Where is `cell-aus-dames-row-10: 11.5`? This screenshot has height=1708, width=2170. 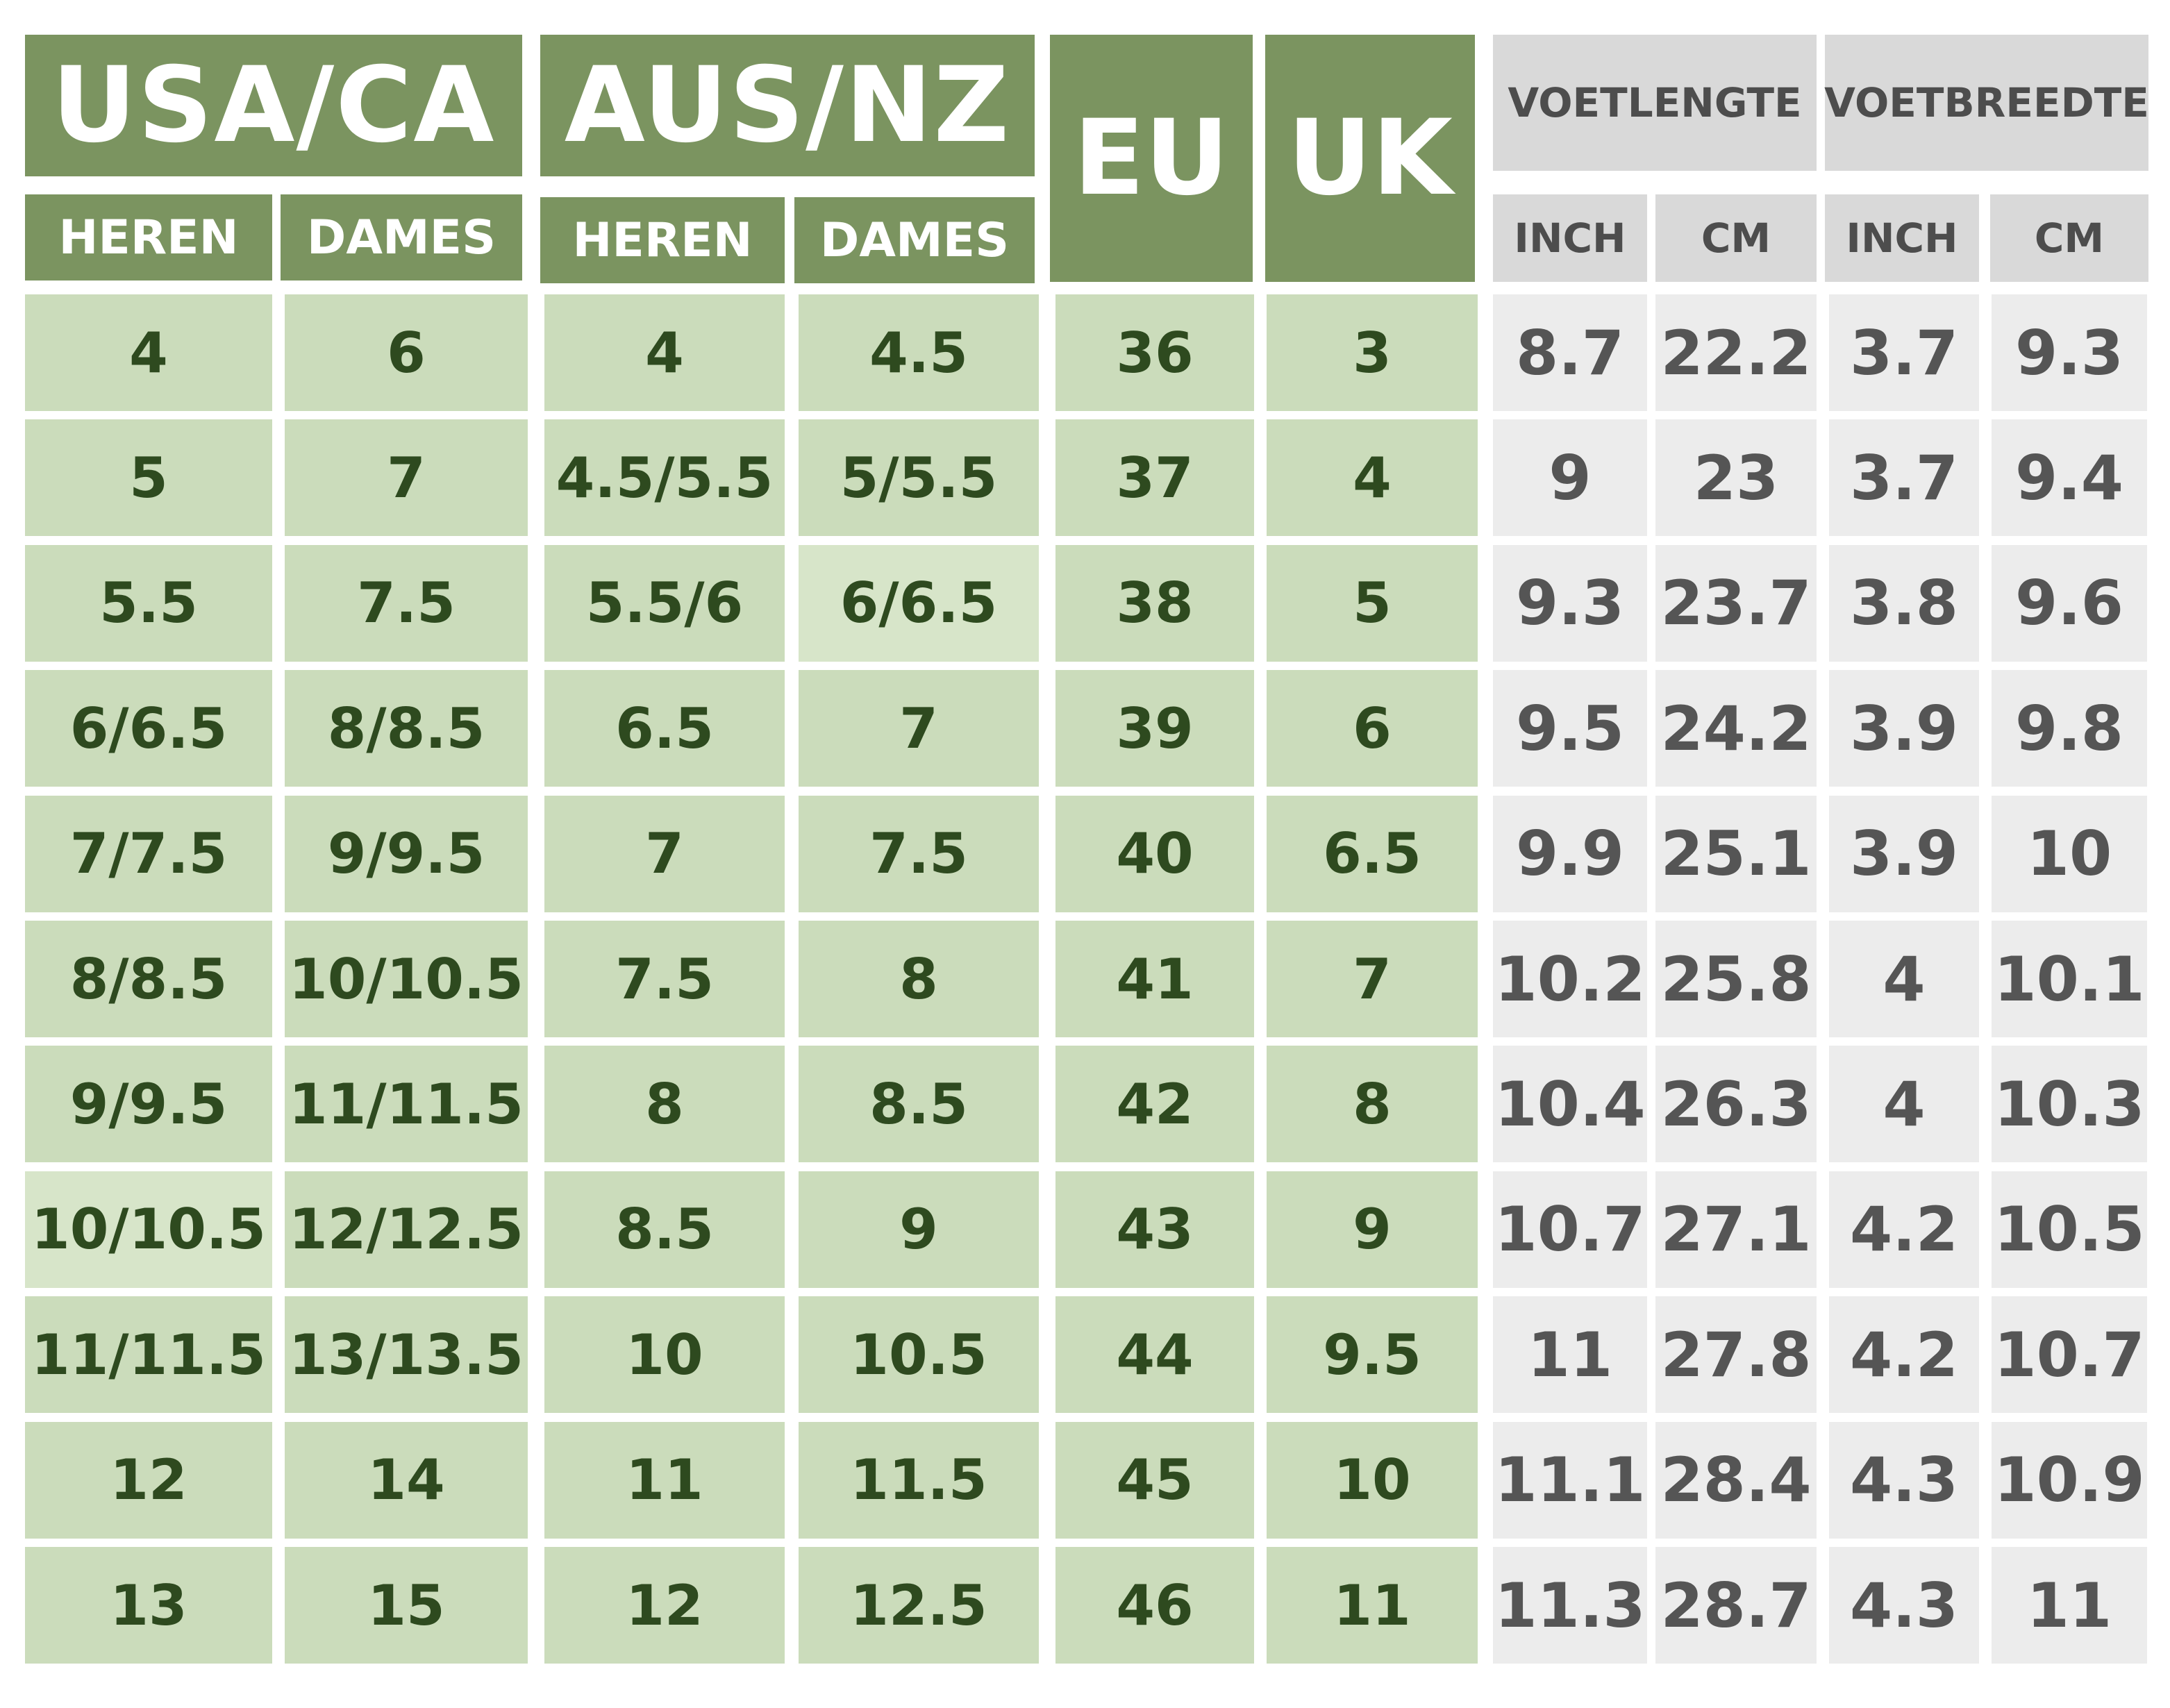 cell-aus-dames-row-10: 11.5 is located at coordinates (919, 1480).